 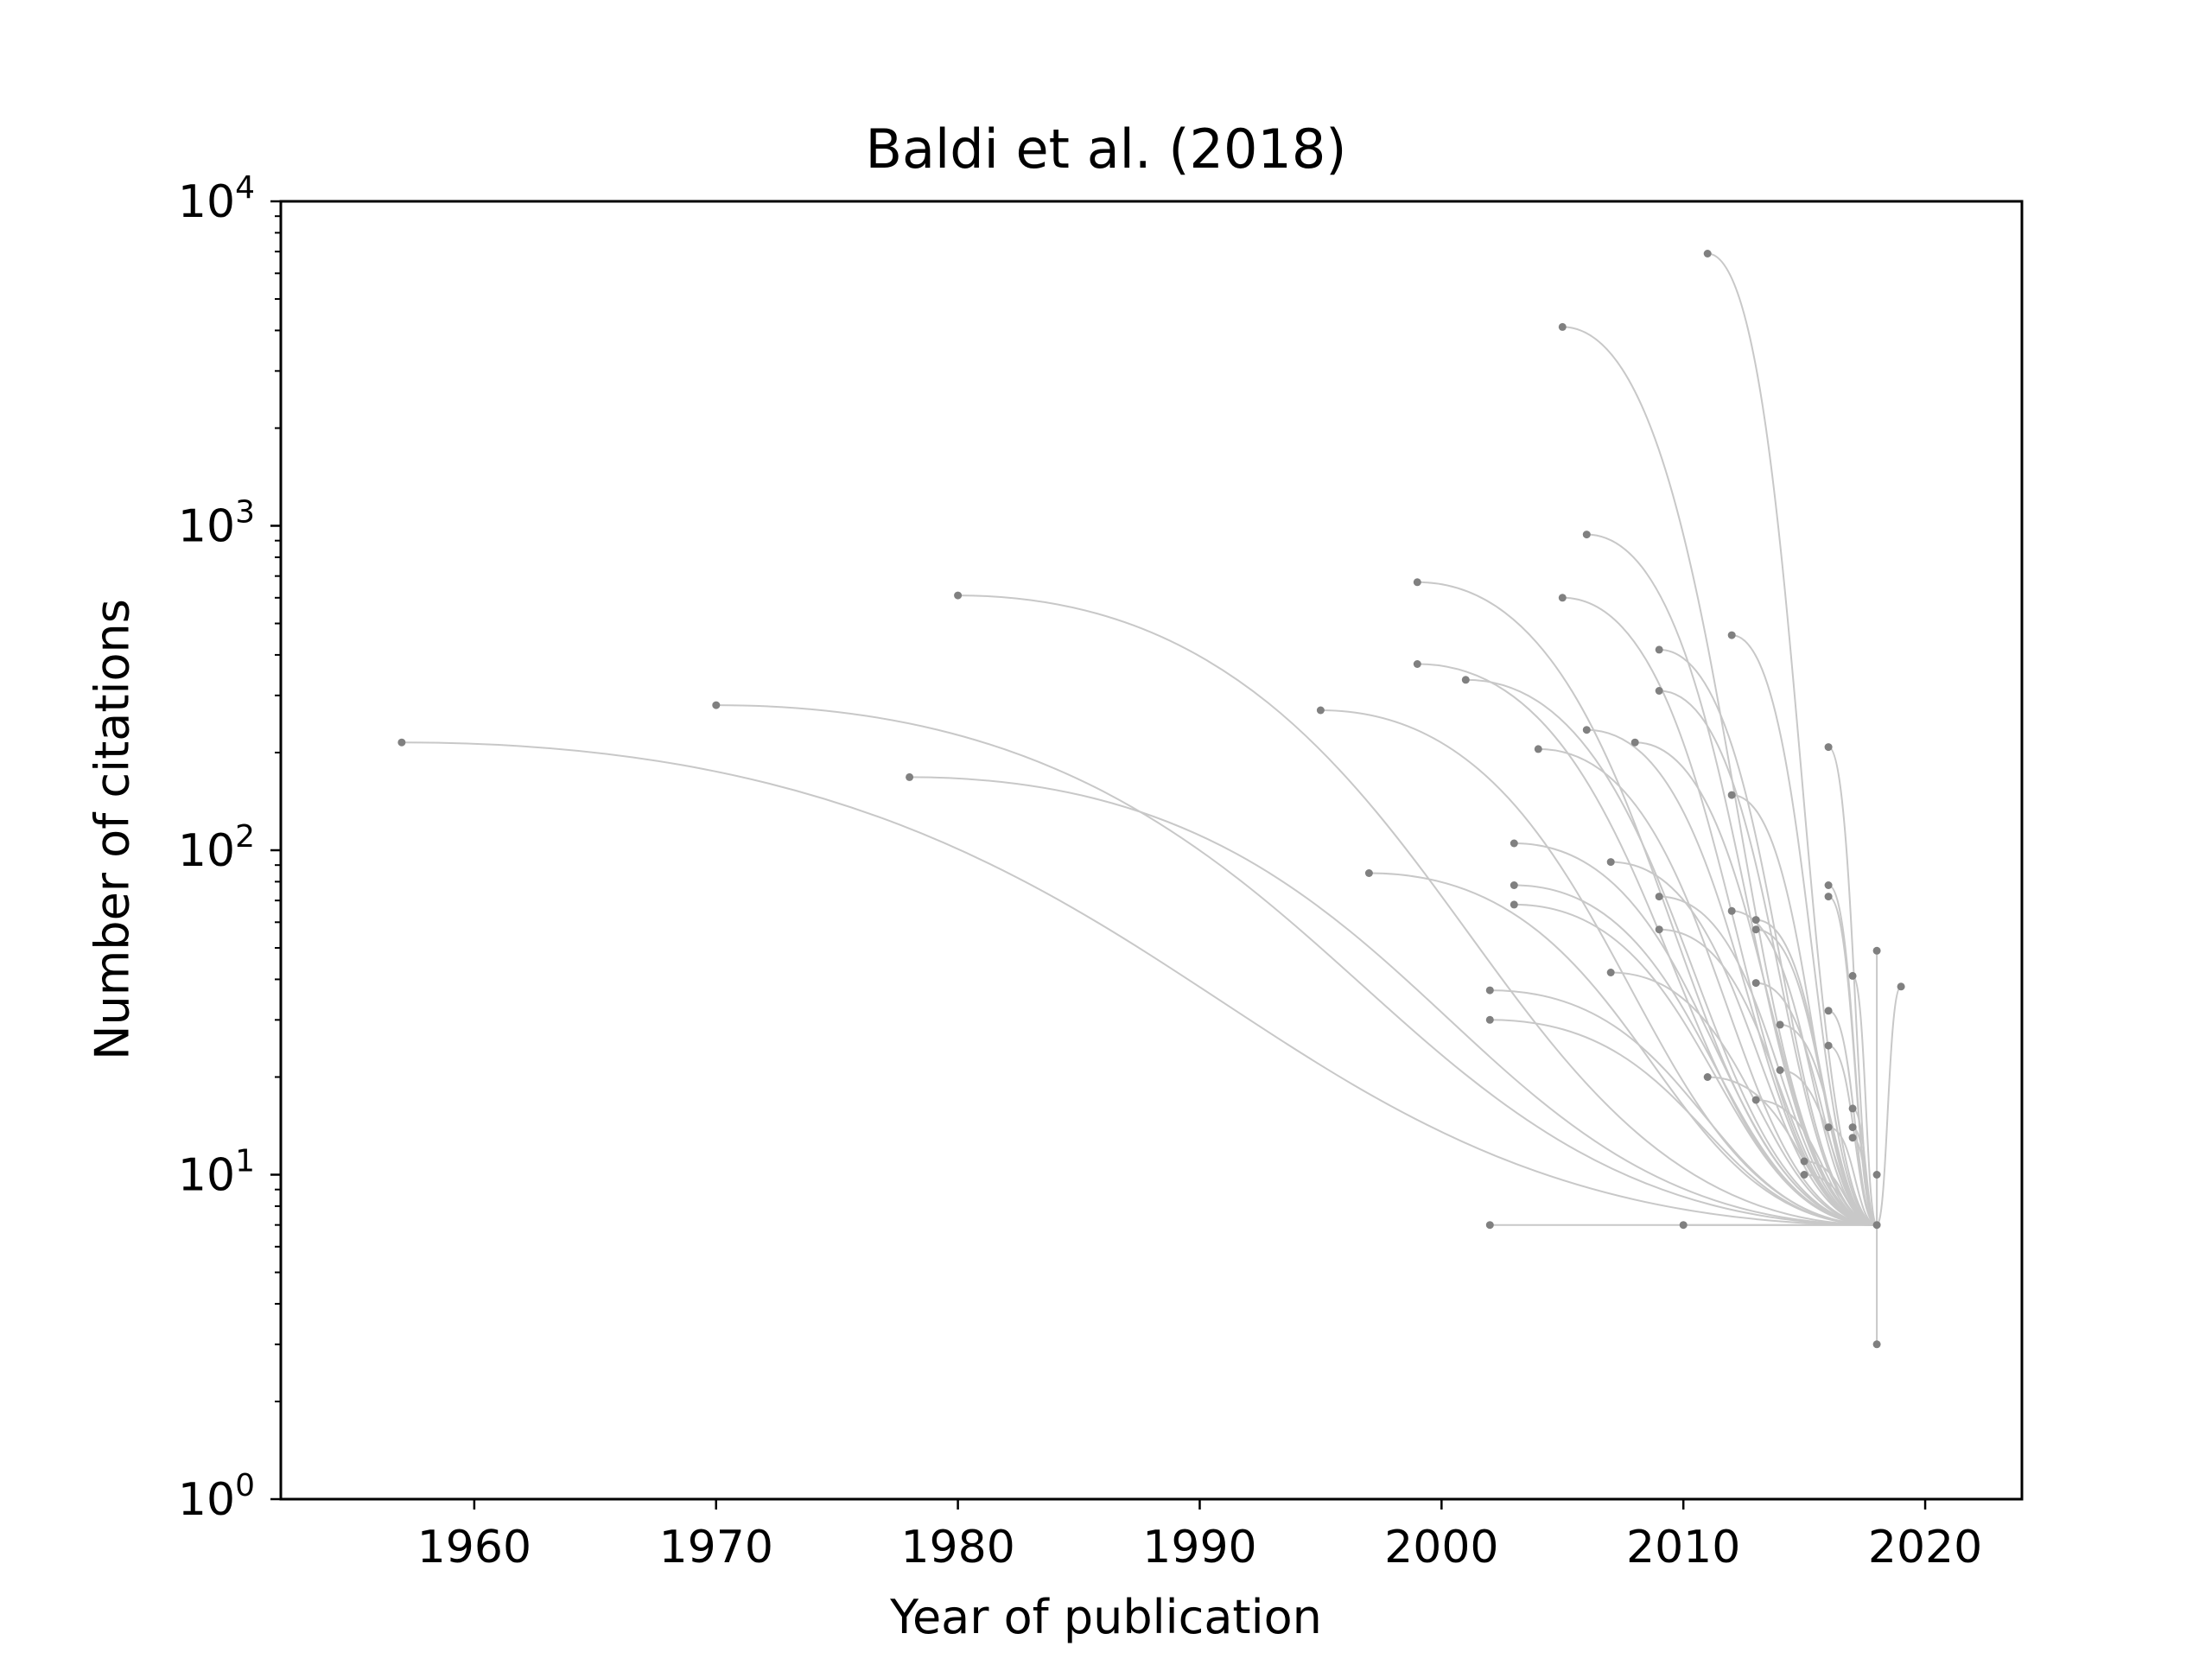 What do you see at coordinates (1683, 1547) in the screenshot?
I see `x-tick-label: 2010` at bounding box center [1683, 1547].